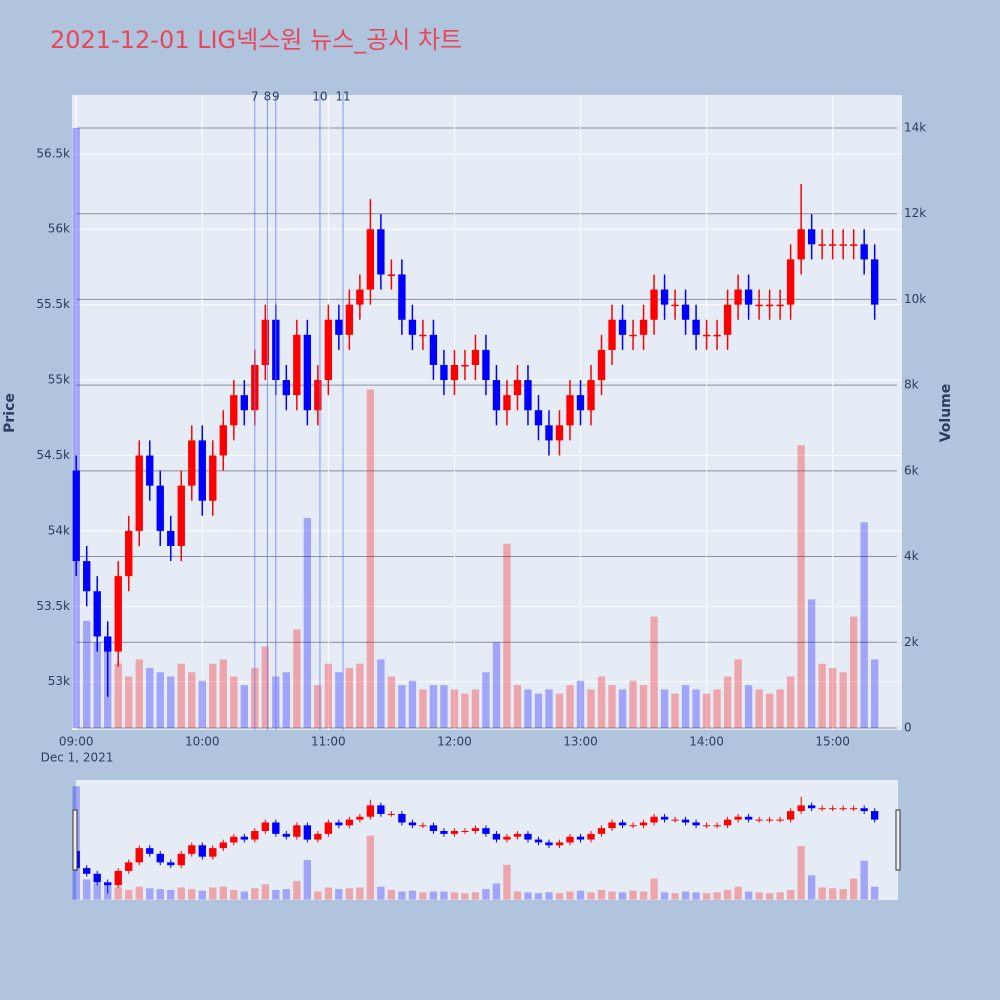  Describe the element at coordinates (487, 840) in the screenshot. I see `range-slider` at that location.